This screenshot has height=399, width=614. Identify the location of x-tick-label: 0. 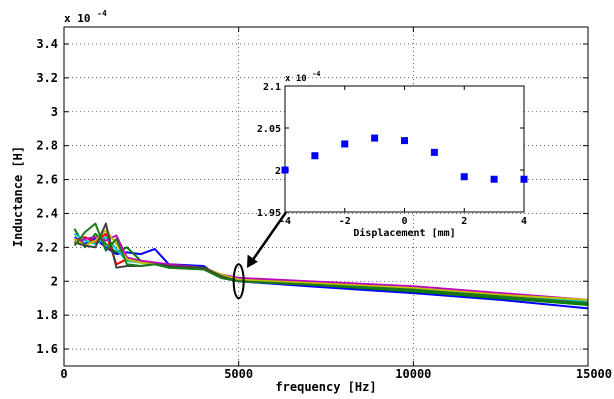
(63, 374).